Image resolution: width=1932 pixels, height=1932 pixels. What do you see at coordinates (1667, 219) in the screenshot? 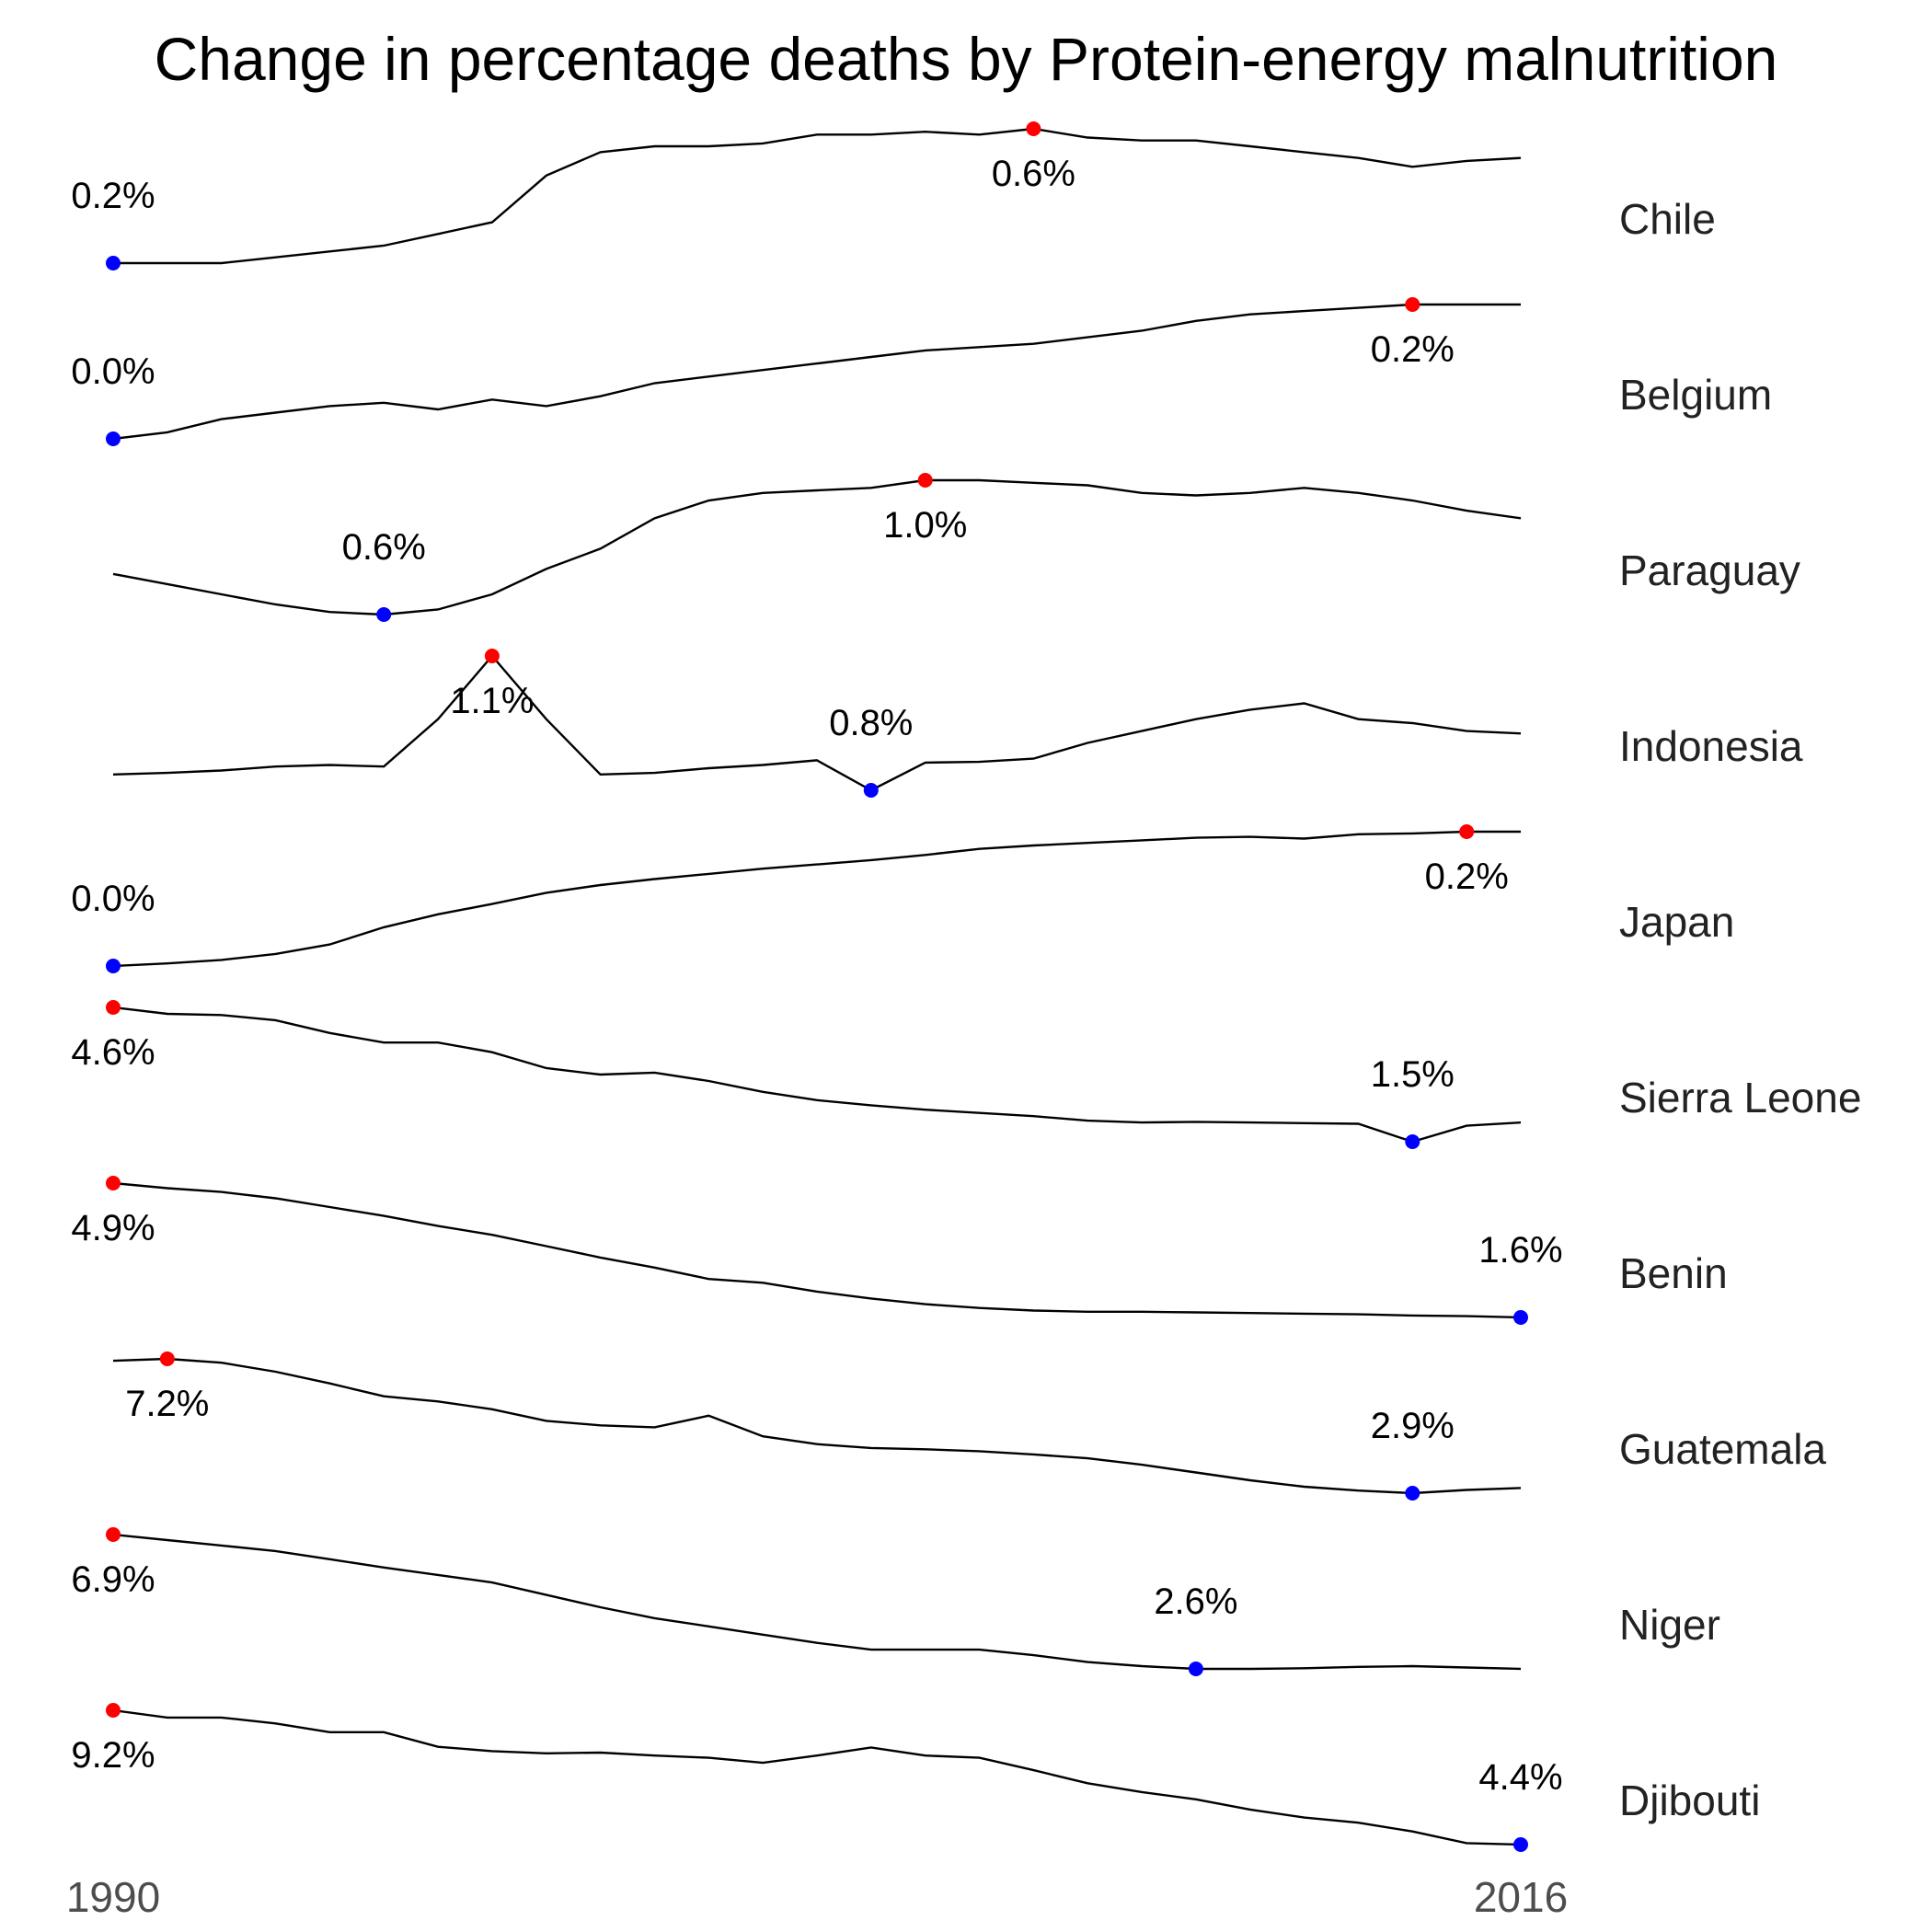
I see `country-label-chile: Chile` at bounding box center [1667, 219].